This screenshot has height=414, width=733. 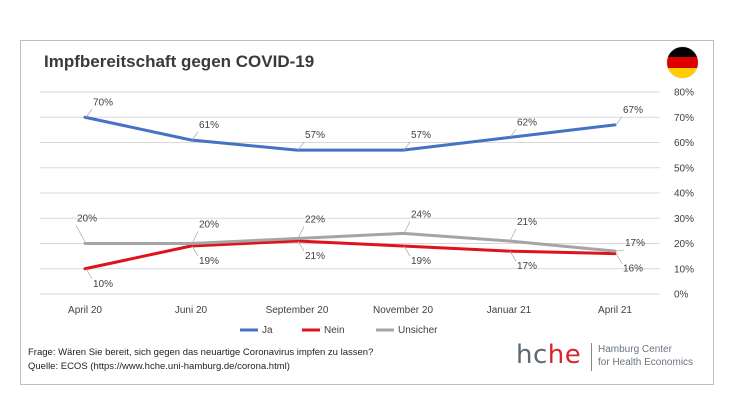 I want to click on logo-divider, so click(x=591, y=357).